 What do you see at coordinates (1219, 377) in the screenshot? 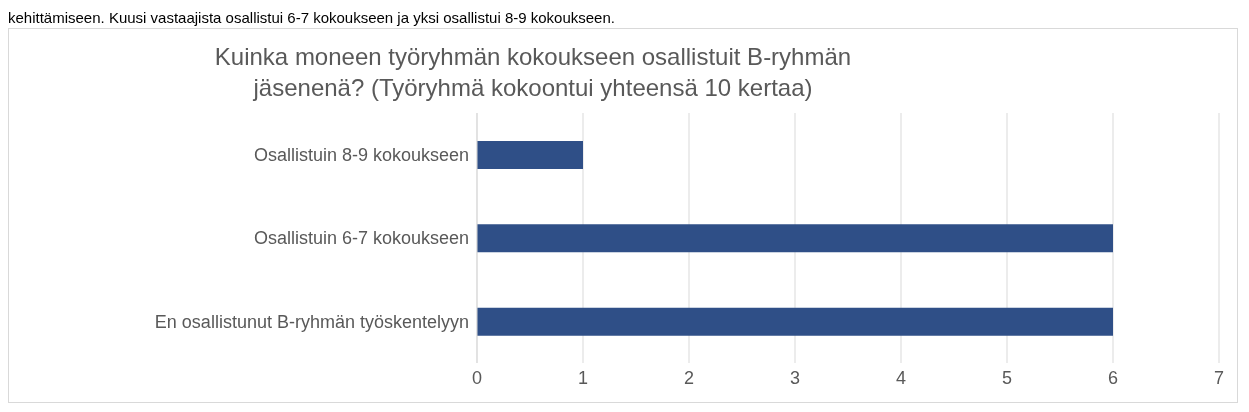
I see `x-tick-label: 7` at bounding box center [1219, 377].